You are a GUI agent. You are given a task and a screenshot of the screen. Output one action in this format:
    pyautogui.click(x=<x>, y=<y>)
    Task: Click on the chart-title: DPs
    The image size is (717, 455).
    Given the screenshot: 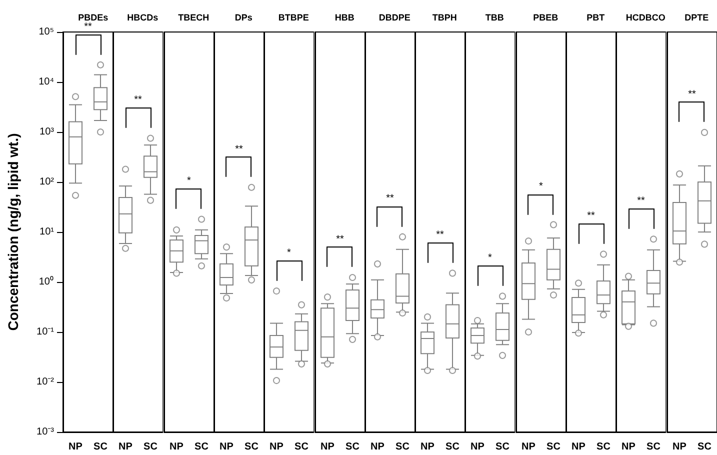 What is the action you would take?
    pyautogui.click(x=243, y=17)
    